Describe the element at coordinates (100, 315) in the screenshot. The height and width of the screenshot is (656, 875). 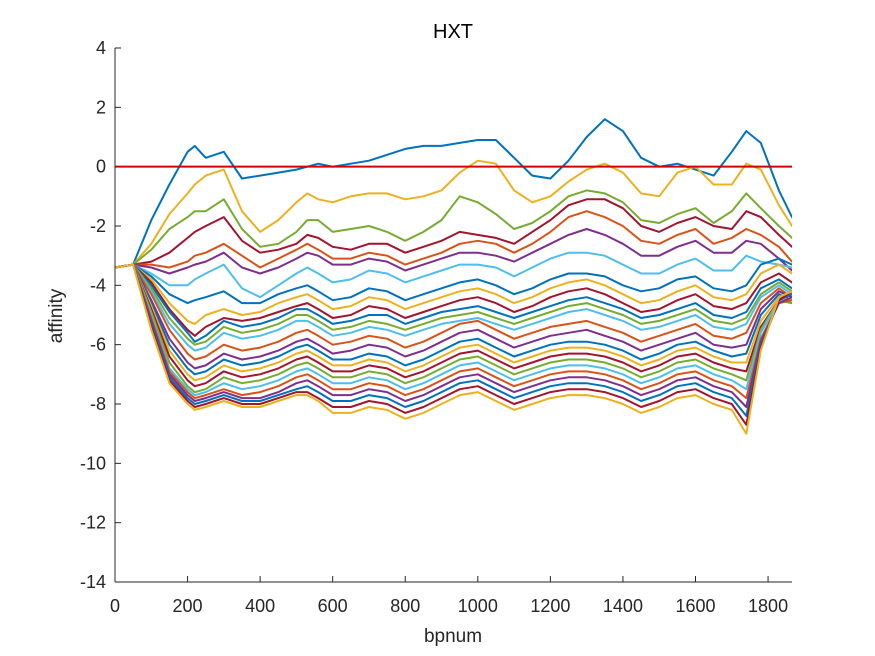
I see `y-axis-ticks: 4 2 0 -2 -4 -6 -8 -10 -12 -14` at that location.